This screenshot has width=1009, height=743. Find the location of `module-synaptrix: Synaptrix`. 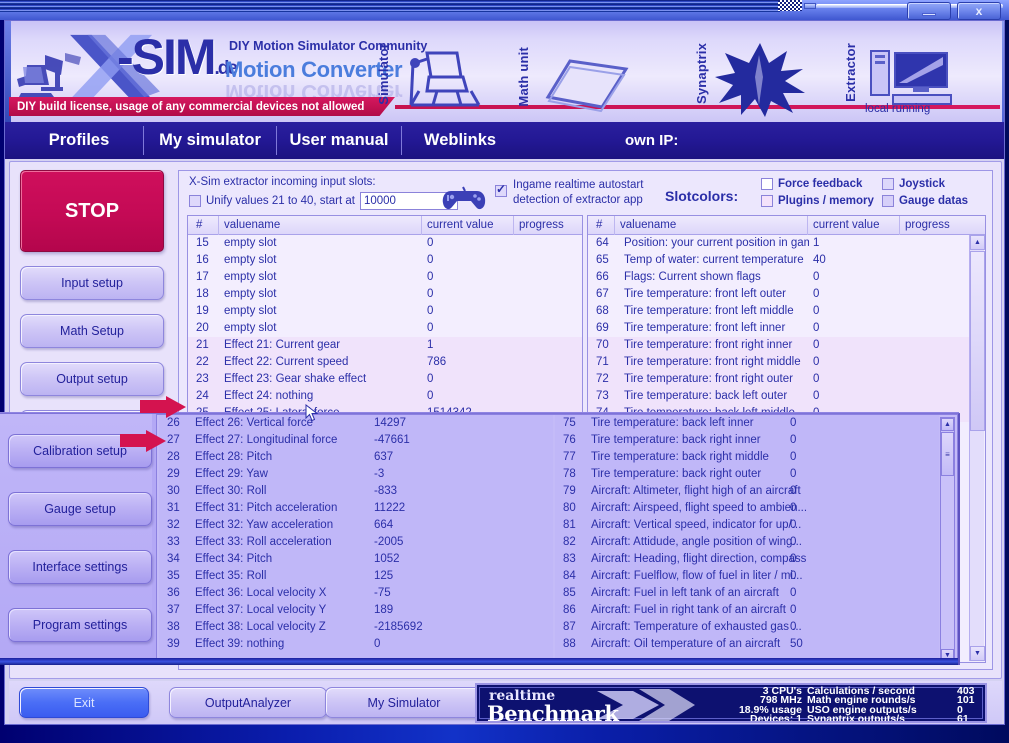

module-synaptrix: Synaptrix is located at coordinates (701, 78).